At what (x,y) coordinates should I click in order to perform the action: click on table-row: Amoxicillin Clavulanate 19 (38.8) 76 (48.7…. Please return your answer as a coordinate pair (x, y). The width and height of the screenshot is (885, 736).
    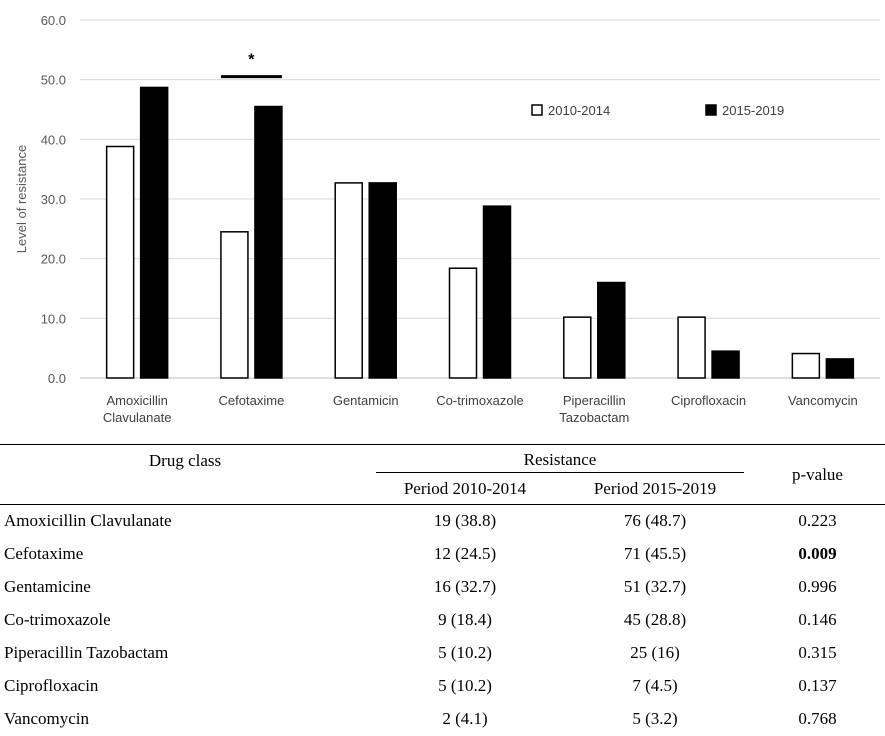
    Looking at the image, I should click on (442, 521).